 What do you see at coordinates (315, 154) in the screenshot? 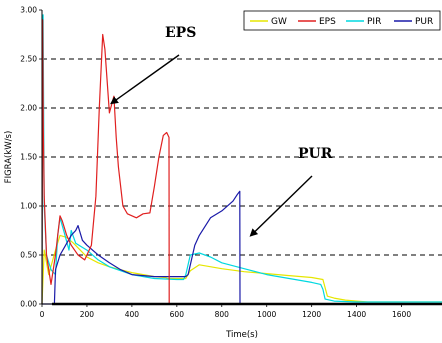
I see `annotation-label-pur: PUR` at bounding box center [315, 154].